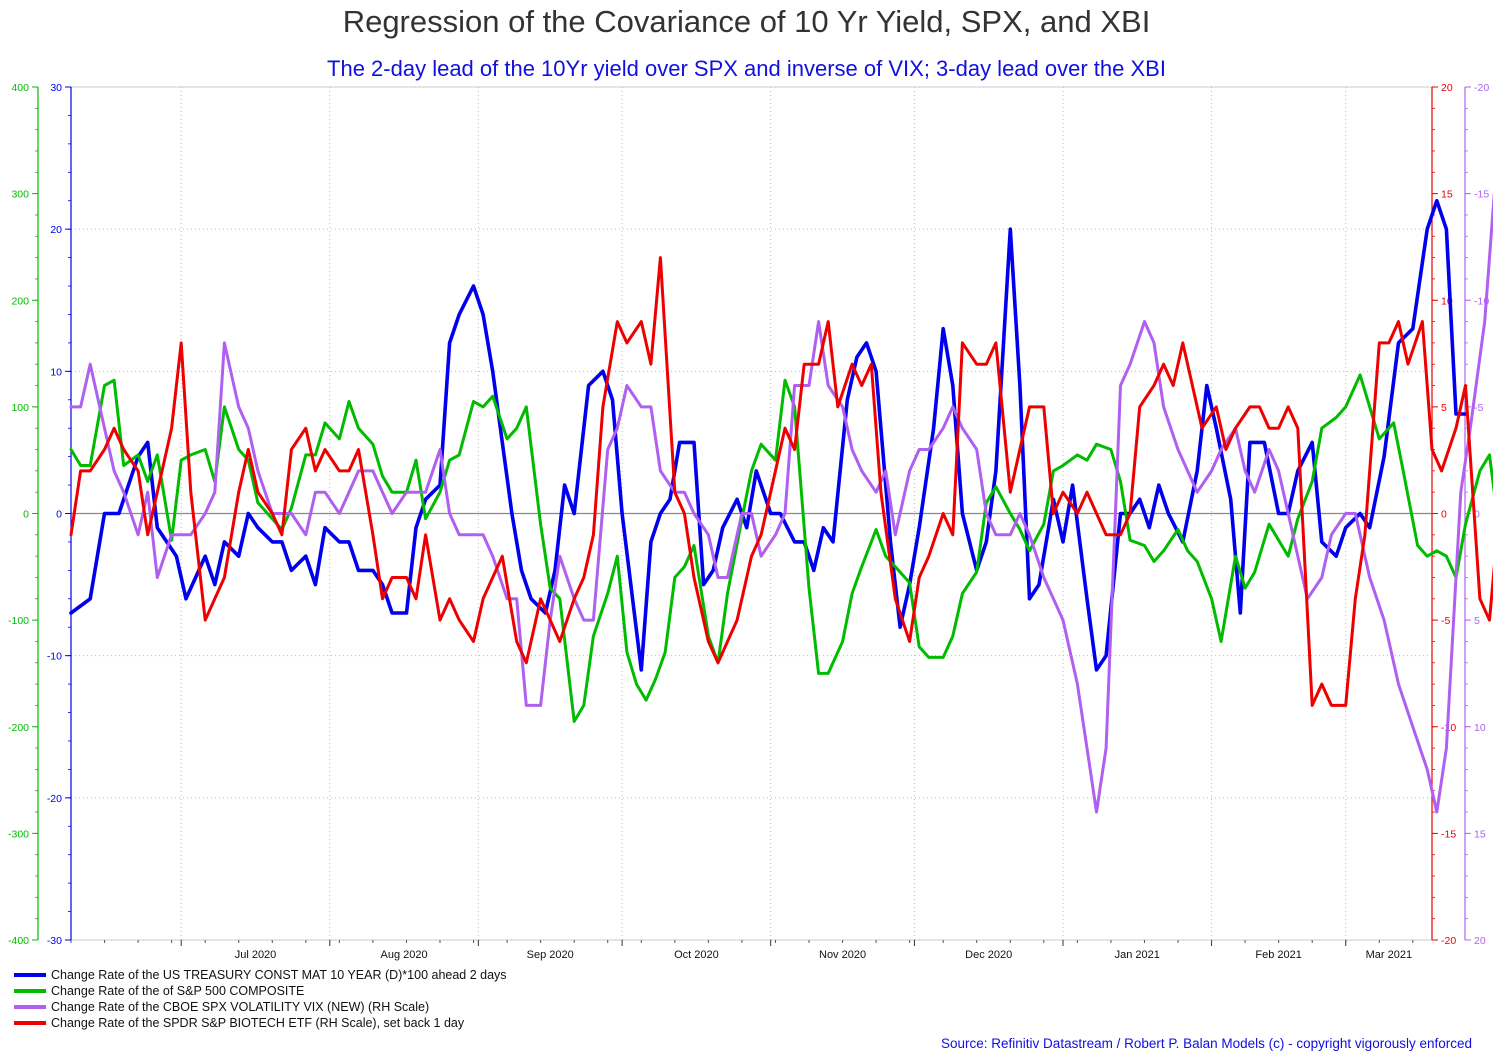 The width and height of the screenshot is (1493, 1053). Describe the element at coordinates (1389, 955) in the screenshot. I see `x-tick-label: Mar 2021` at that location.